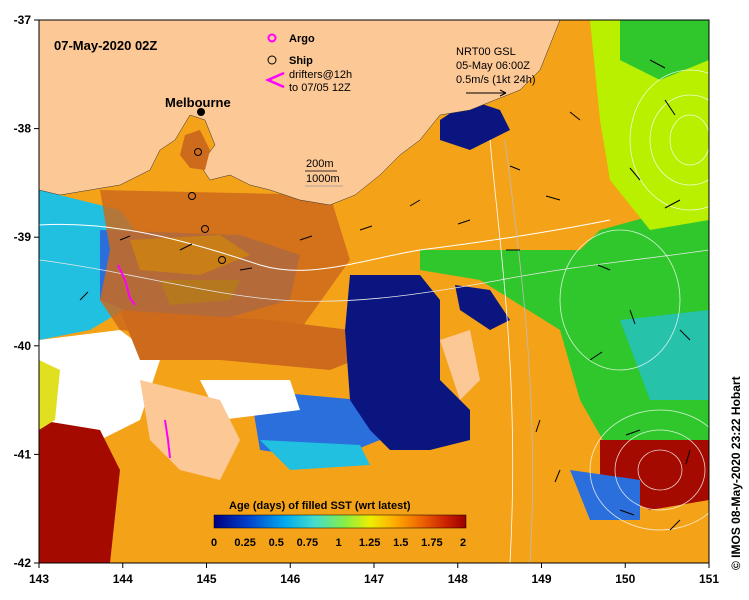  Describe the element at coordinates (493, 66) in the screenshot. I see `ref-line-2: 05-May 06:00Z` at that location.